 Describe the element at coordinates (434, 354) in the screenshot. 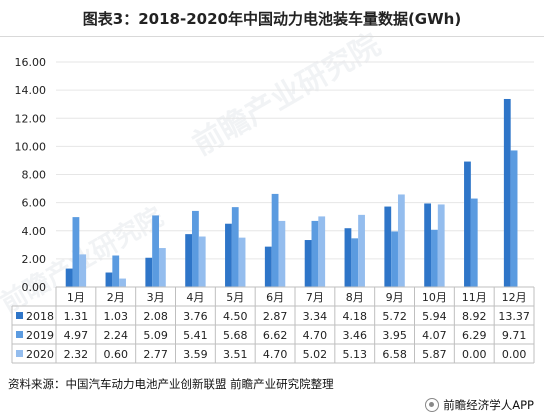

I see `data-label: 5.87` at that location.